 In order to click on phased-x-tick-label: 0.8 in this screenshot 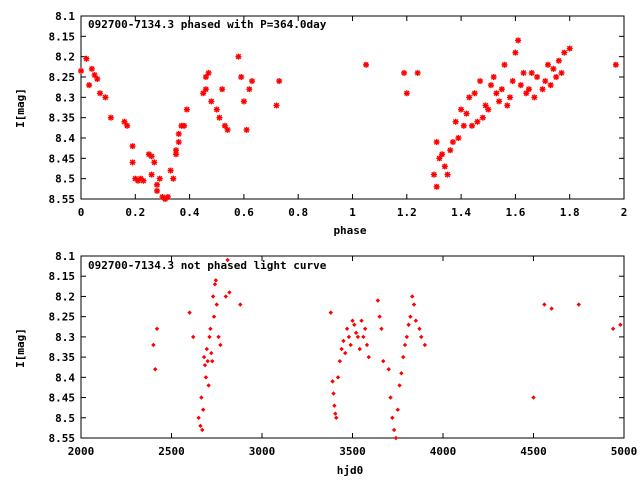, I will do `click(298, 212)`.